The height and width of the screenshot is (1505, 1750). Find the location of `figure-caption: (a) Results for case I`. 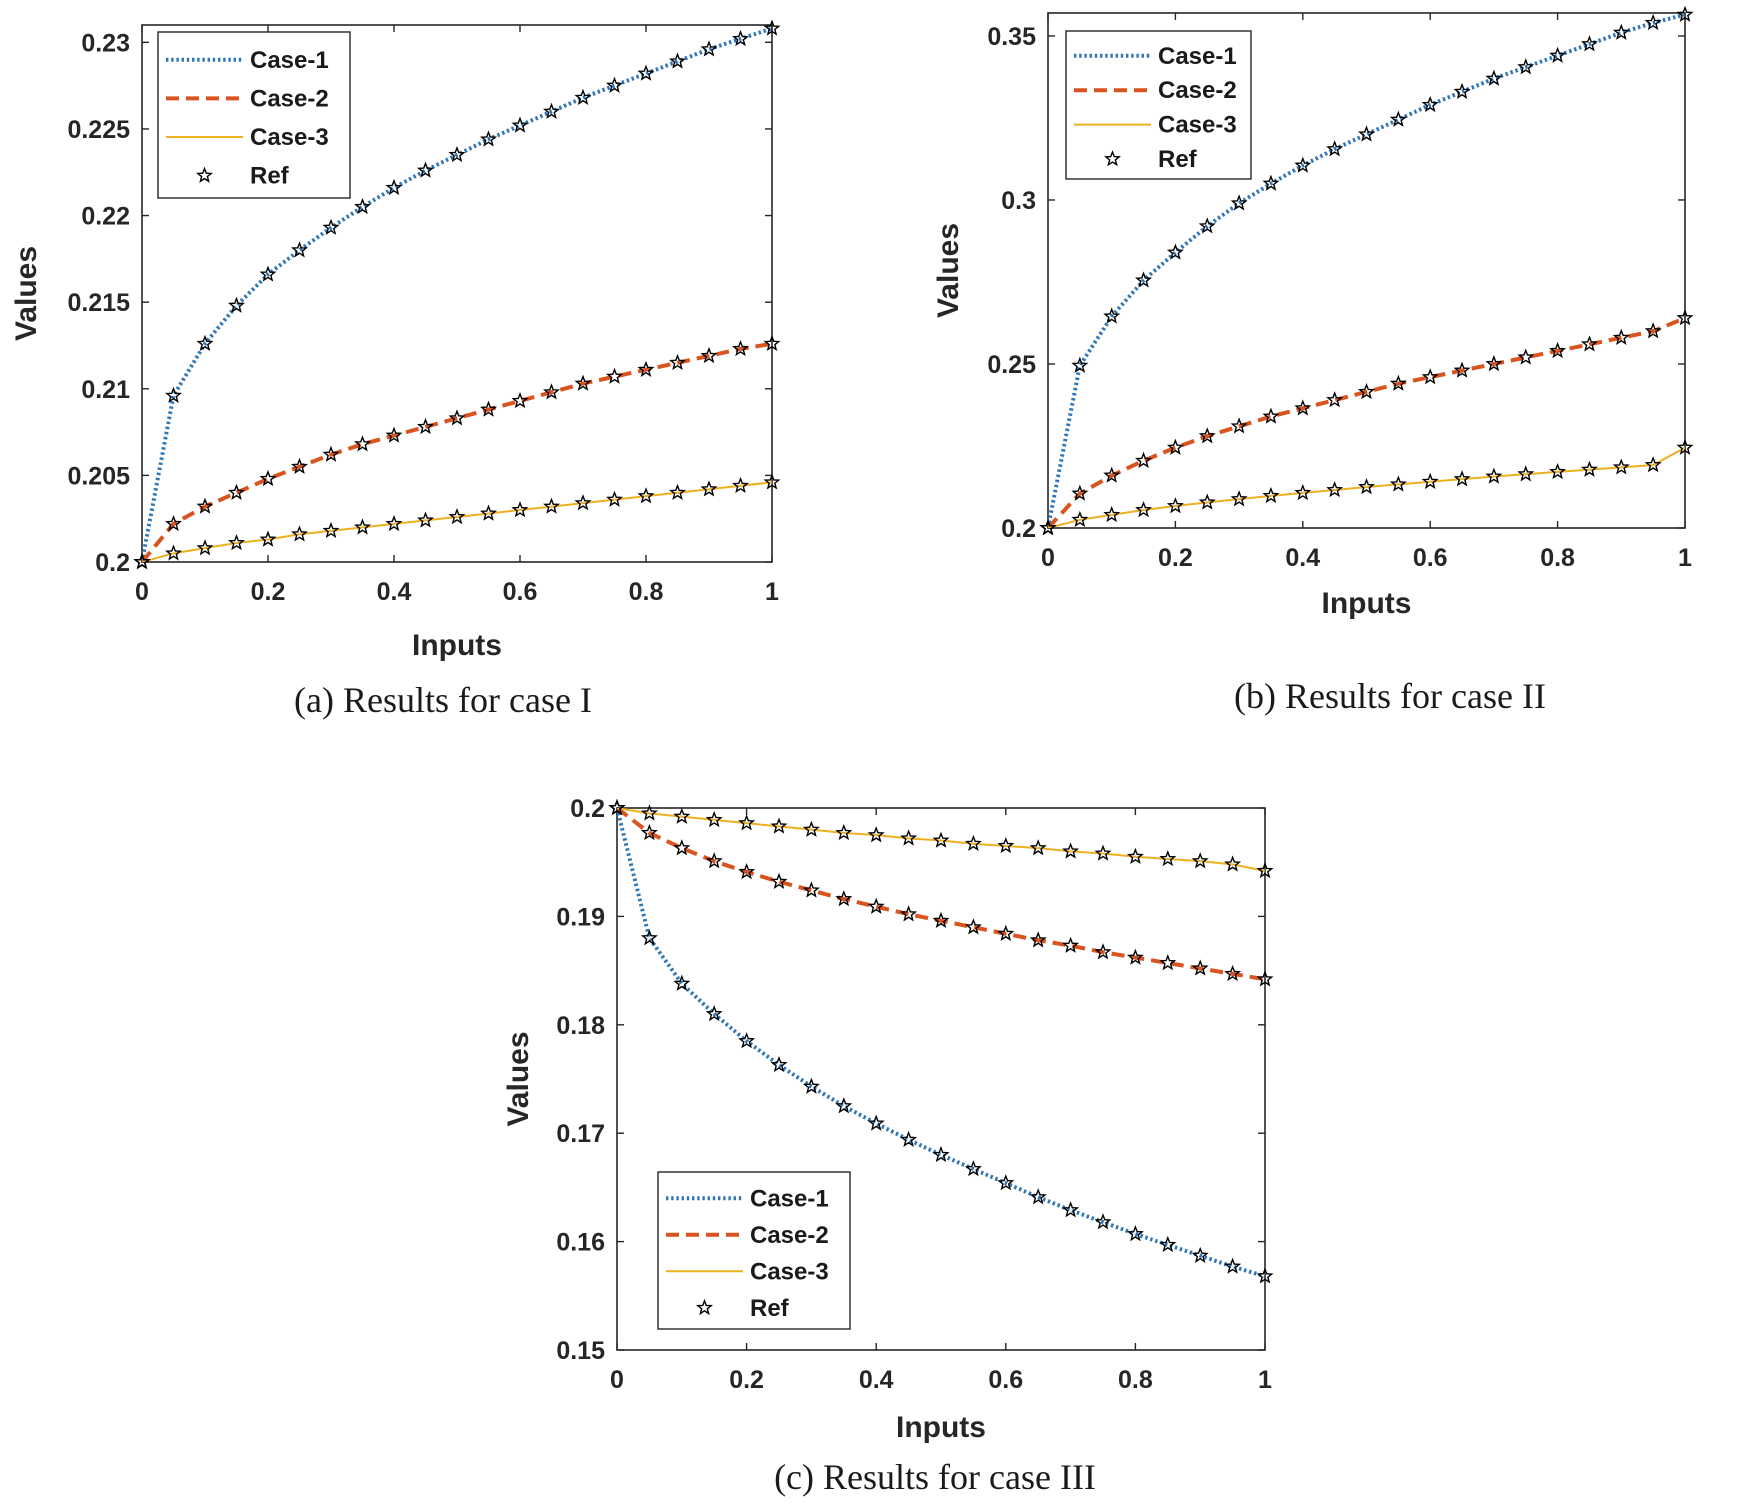

figure-caption: (a) Results for case I is located at coordinates (443, 700).